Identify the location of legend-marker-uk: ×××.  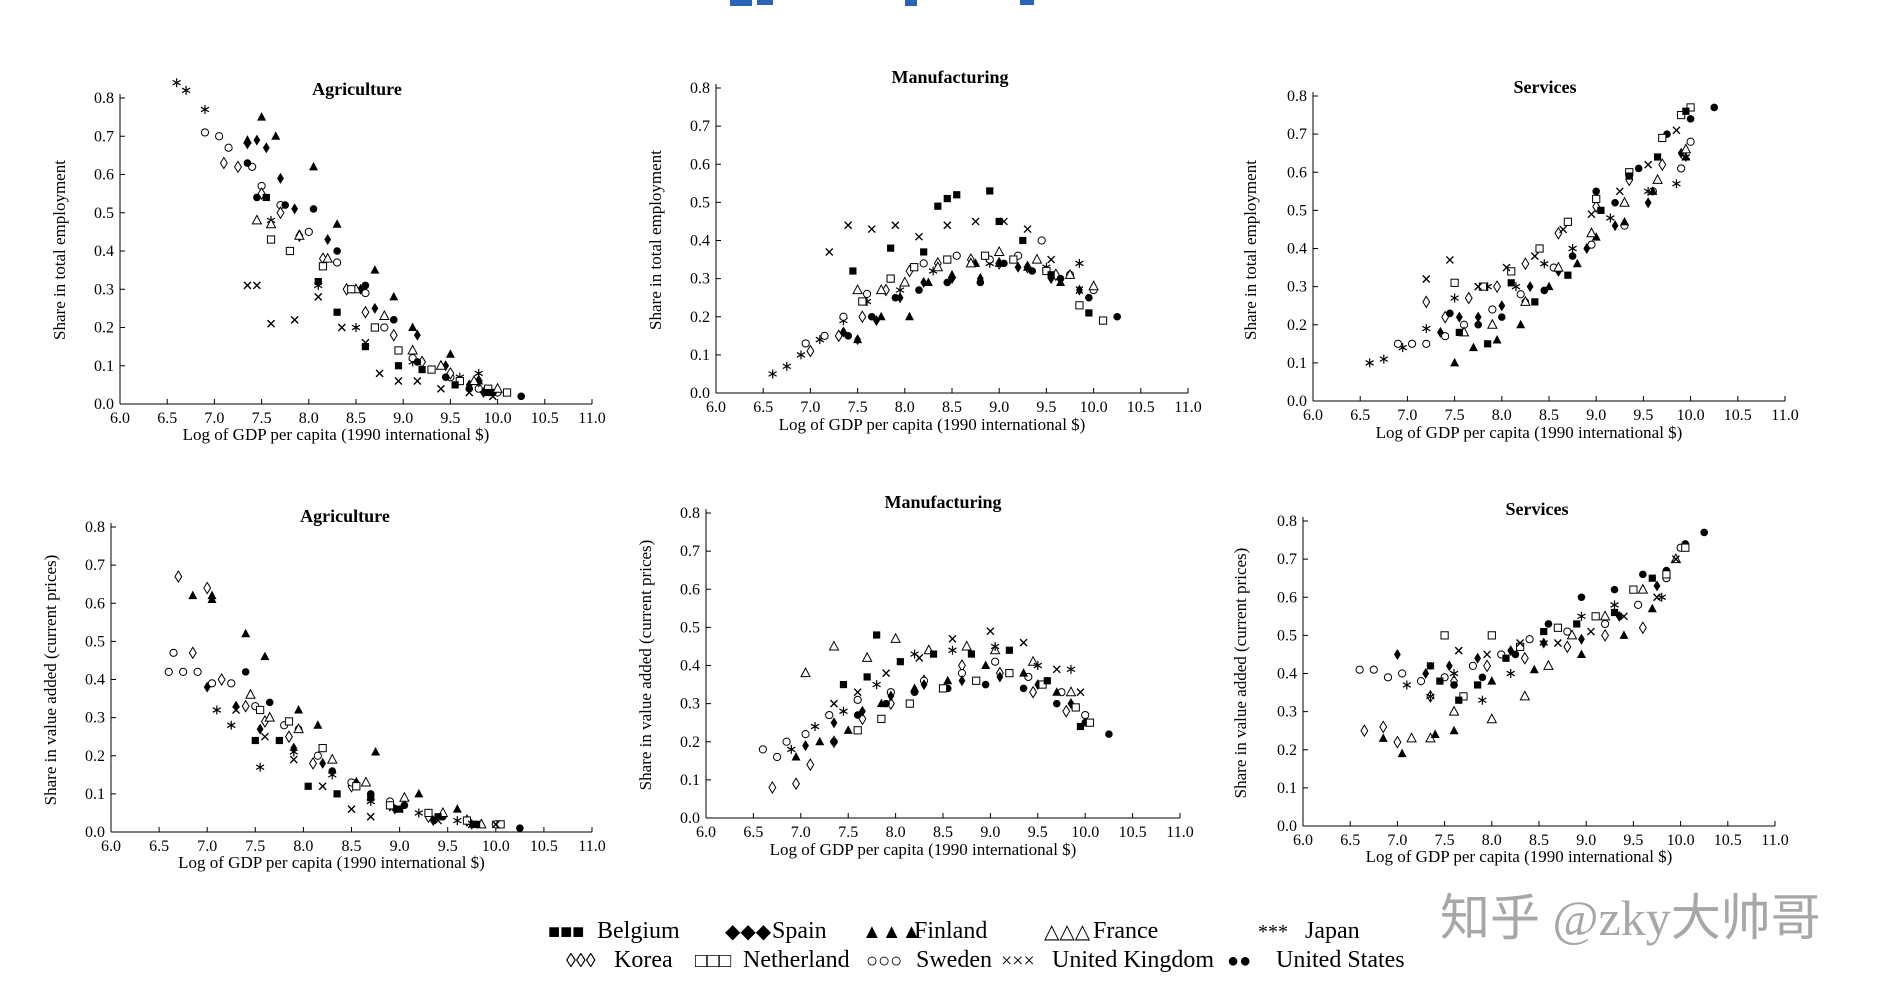
(1018, 961).